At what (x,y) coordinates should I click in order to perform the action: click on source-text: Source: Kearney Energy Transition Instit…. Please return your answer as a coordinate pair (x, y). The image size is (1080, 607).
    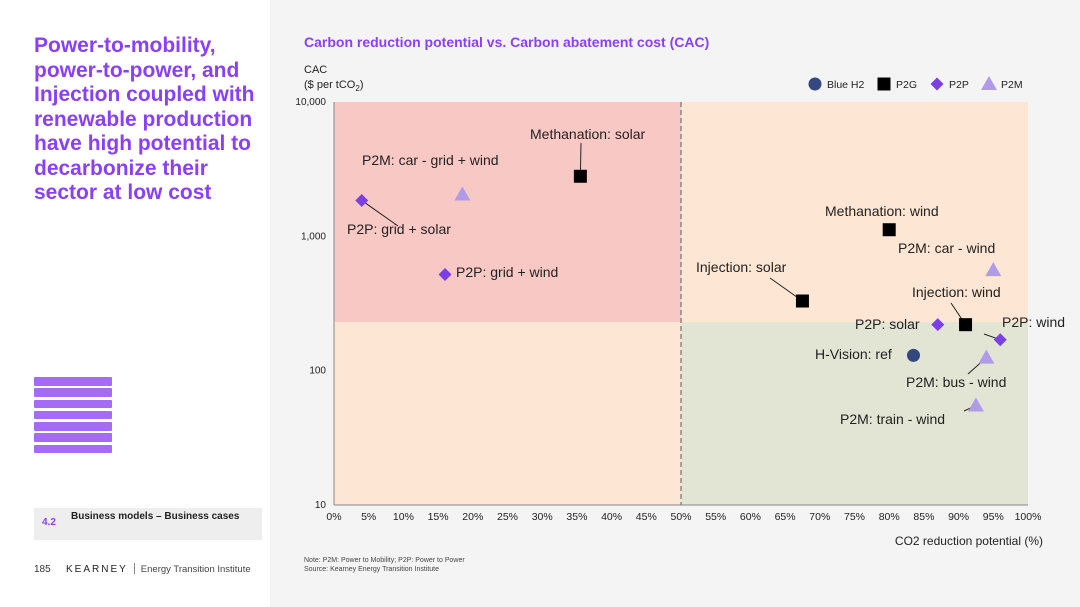
    Looking at the image, I should click on (372, 569).